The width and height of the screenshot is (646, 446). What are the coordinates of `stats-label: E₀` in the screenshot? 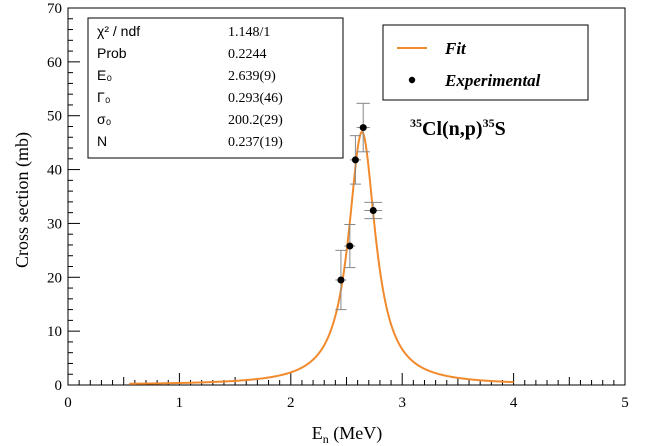 It's located at (104, 75).